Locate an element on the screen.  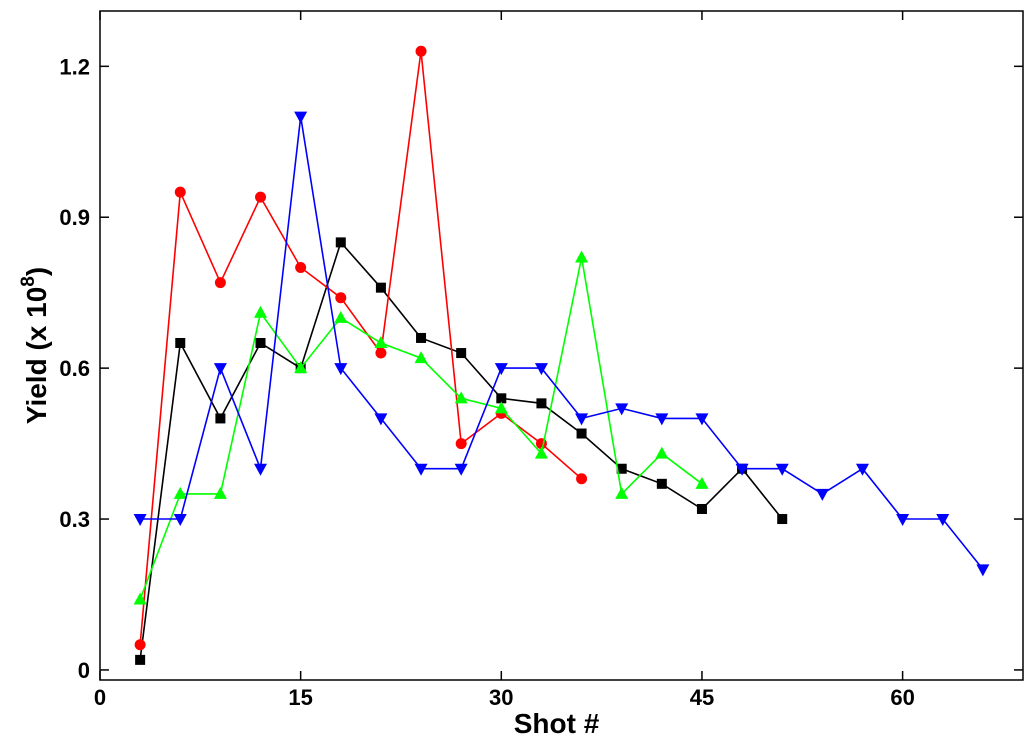
y-axis-label-prefix: Yield (x 10 is located at coordinates (36, 355).